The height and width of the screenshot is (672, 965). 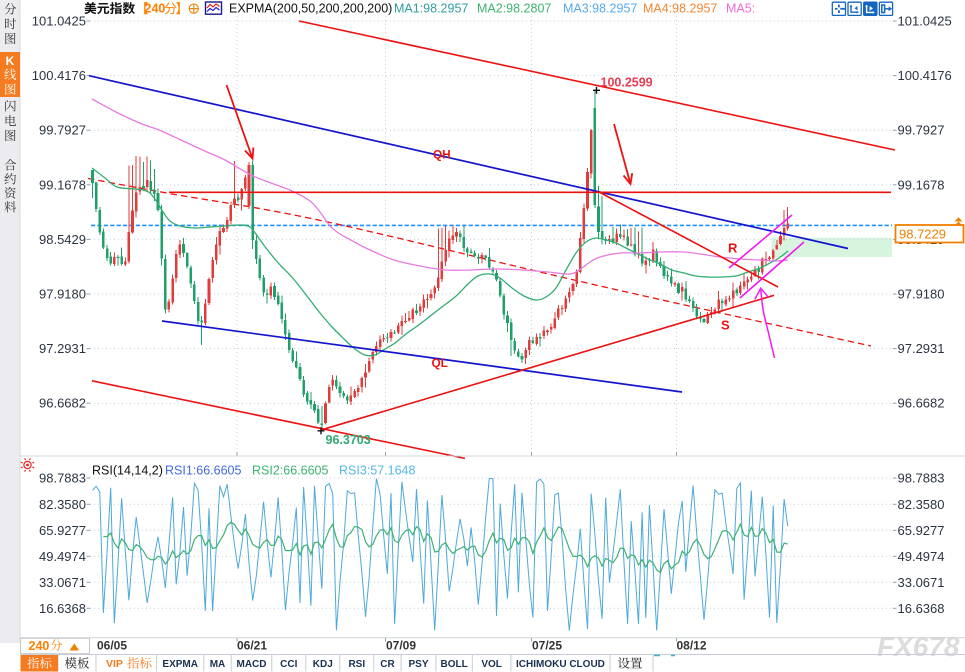 What do you see at coordinates (252, 664) in the screenshot?
I see `svg-text: MACD` at bounding box center [252, 664].